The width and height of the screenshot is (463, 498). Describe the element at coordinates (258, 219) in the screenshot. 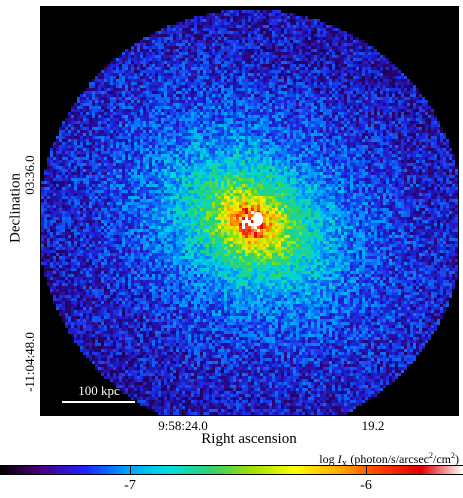

I see `bright-core` at that location.